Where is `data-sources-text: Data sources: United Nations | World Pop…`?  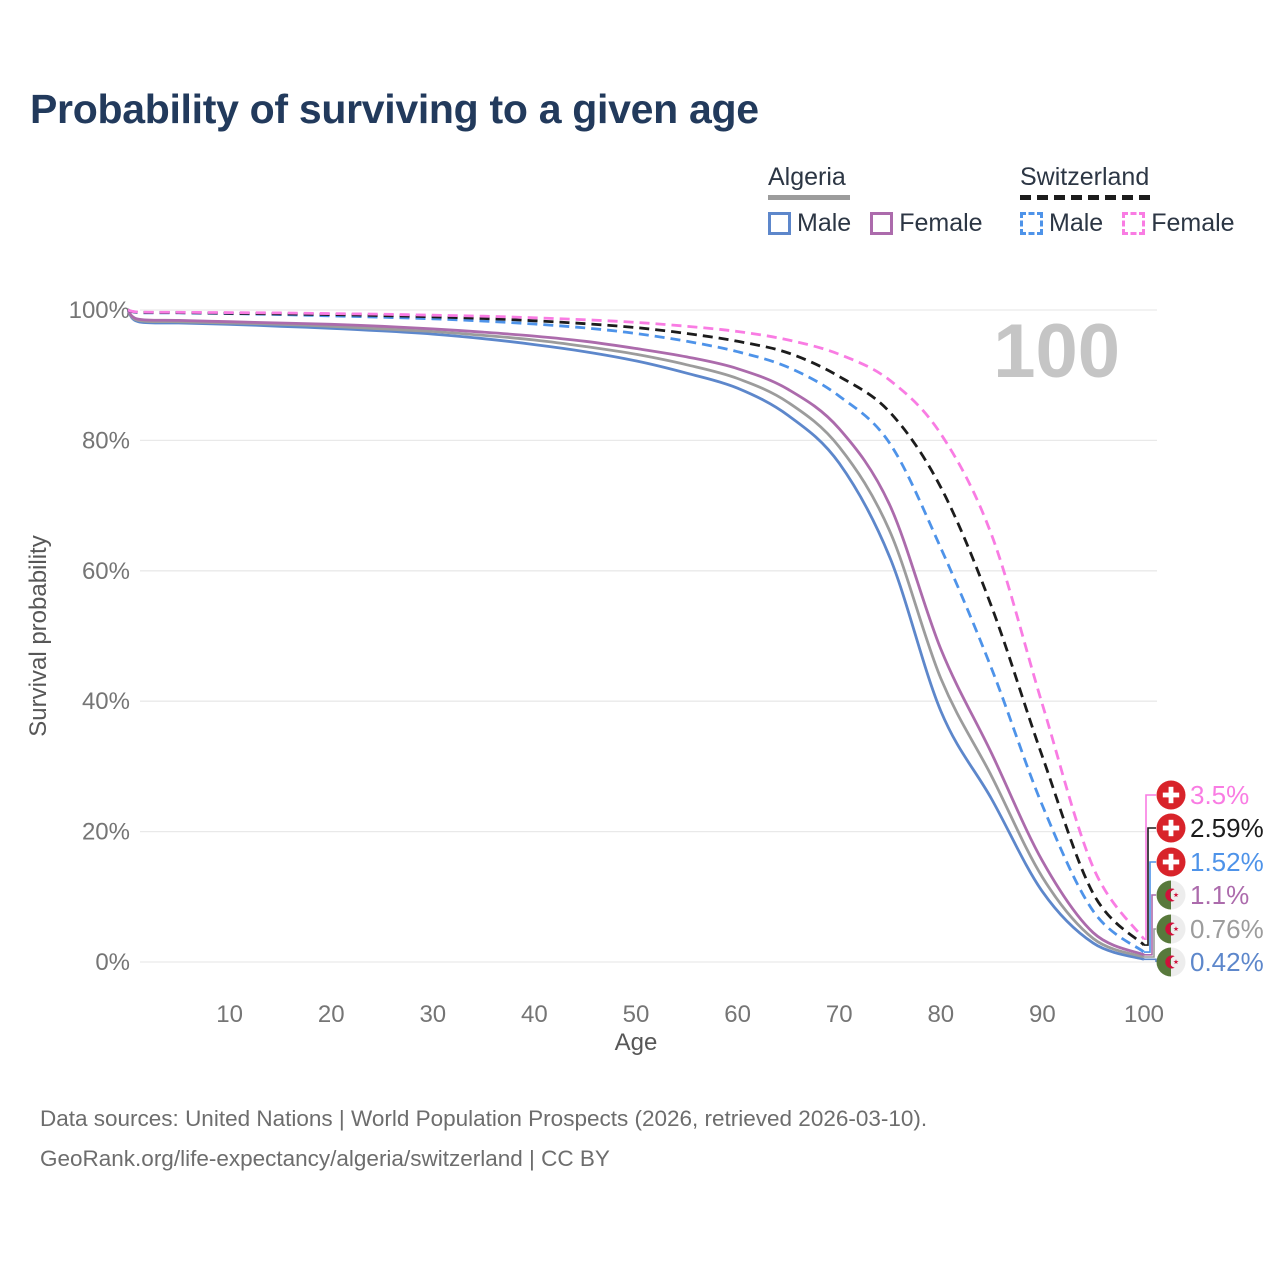 data-sources-text: Data sources: United Nations | World Pop… is located at coordinates (484, 1118).